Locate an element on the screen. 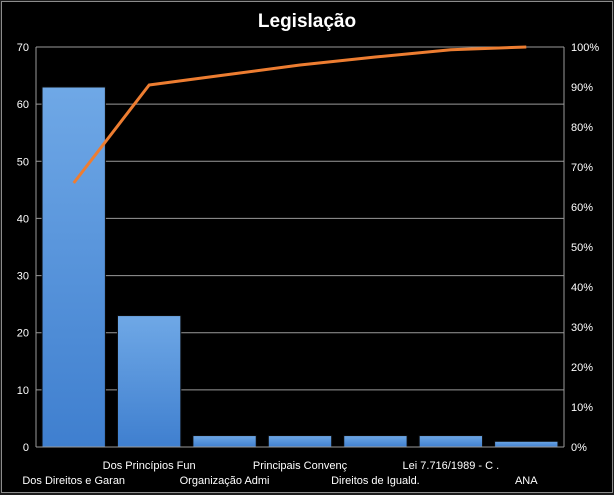  y-left-tick-label: 10 is located at coordinates (23, 391).